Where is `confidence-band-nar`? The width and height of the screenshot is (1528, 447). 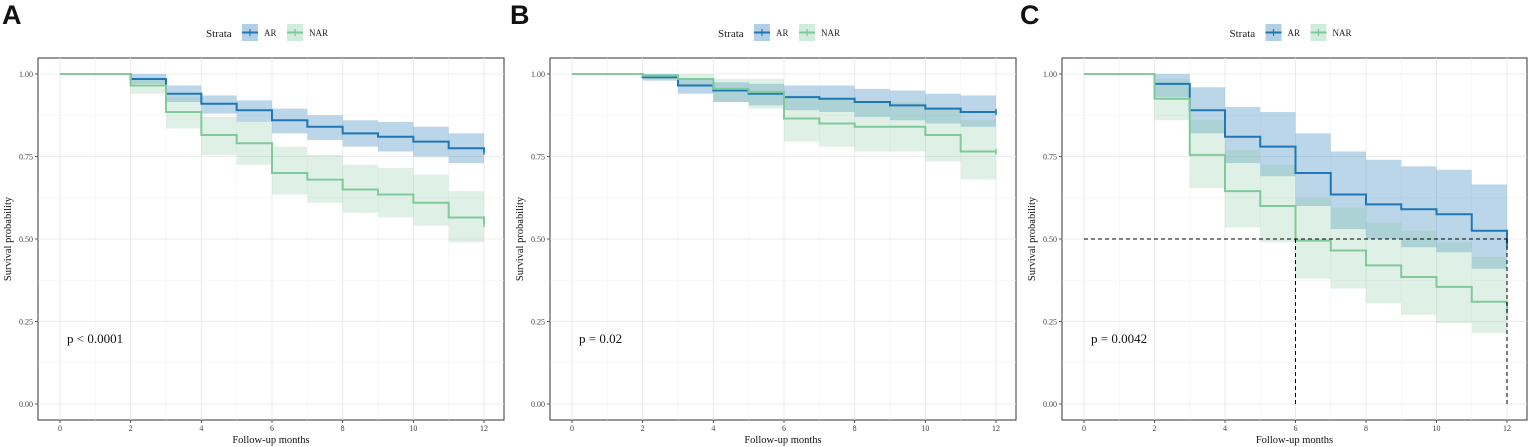 confidence-band-nar is located at coordinates (784, 127).